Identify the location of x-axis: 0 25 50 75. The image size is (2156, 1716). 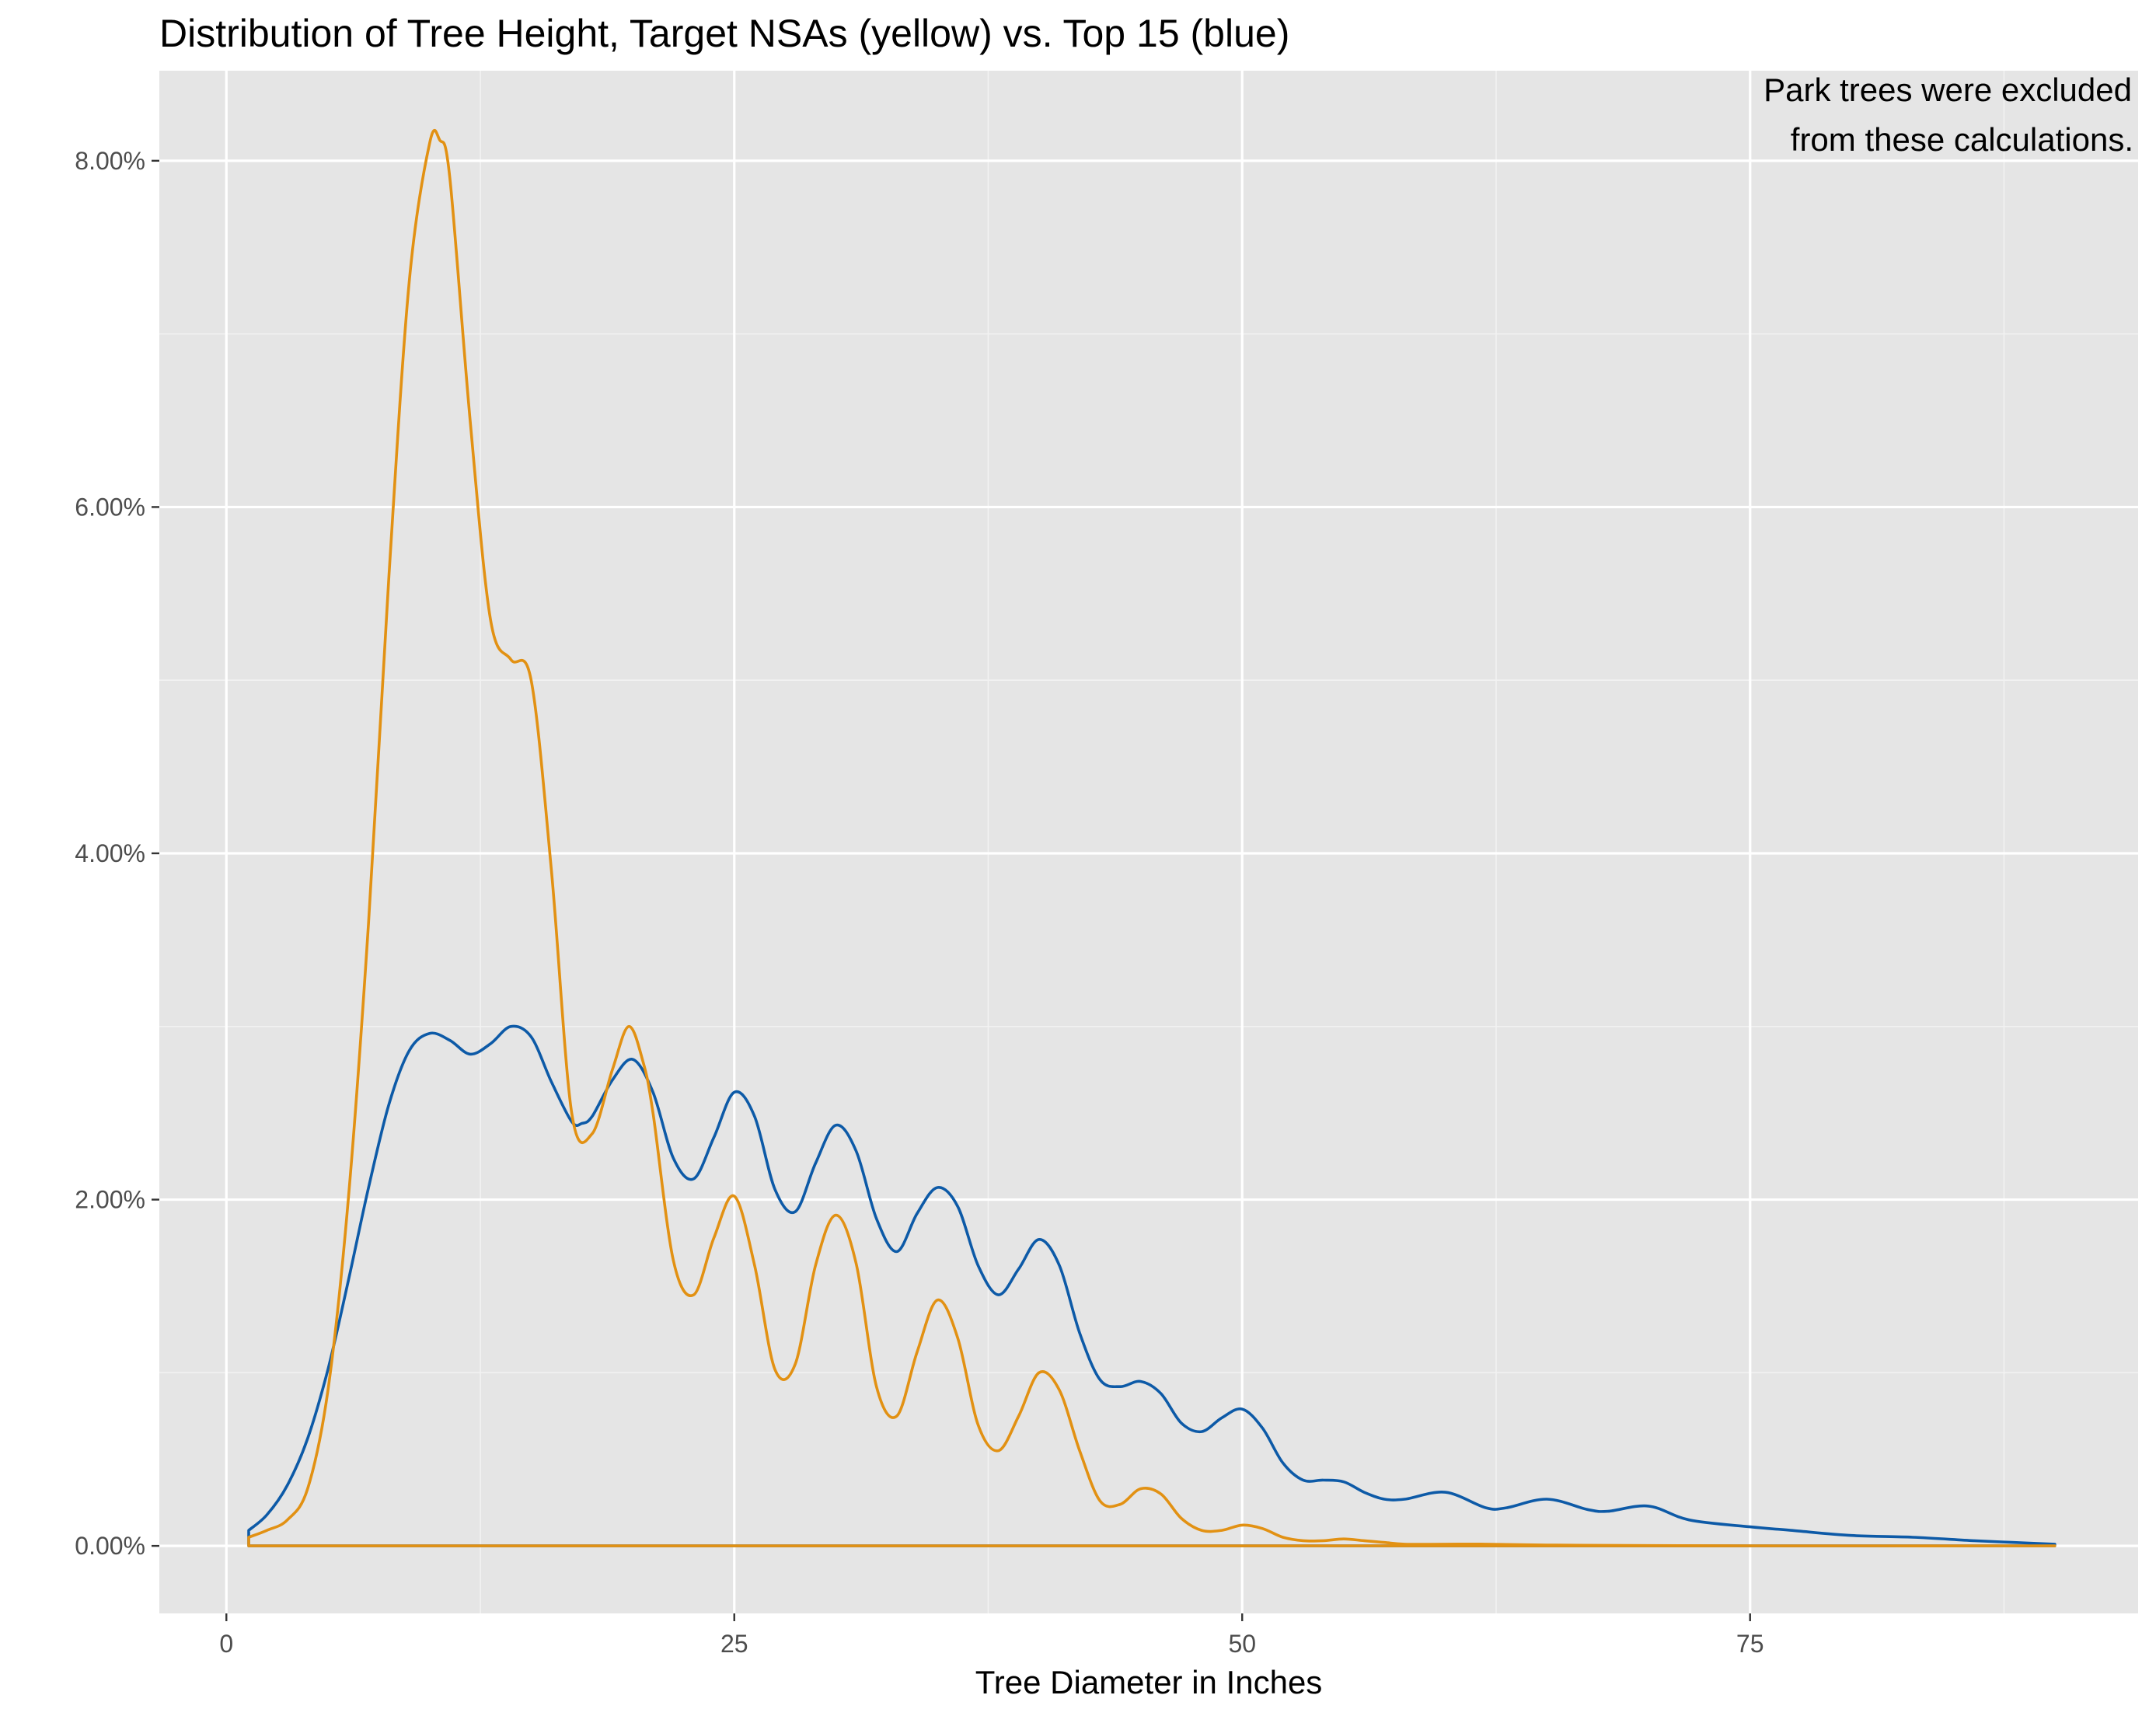
(991, 1635).